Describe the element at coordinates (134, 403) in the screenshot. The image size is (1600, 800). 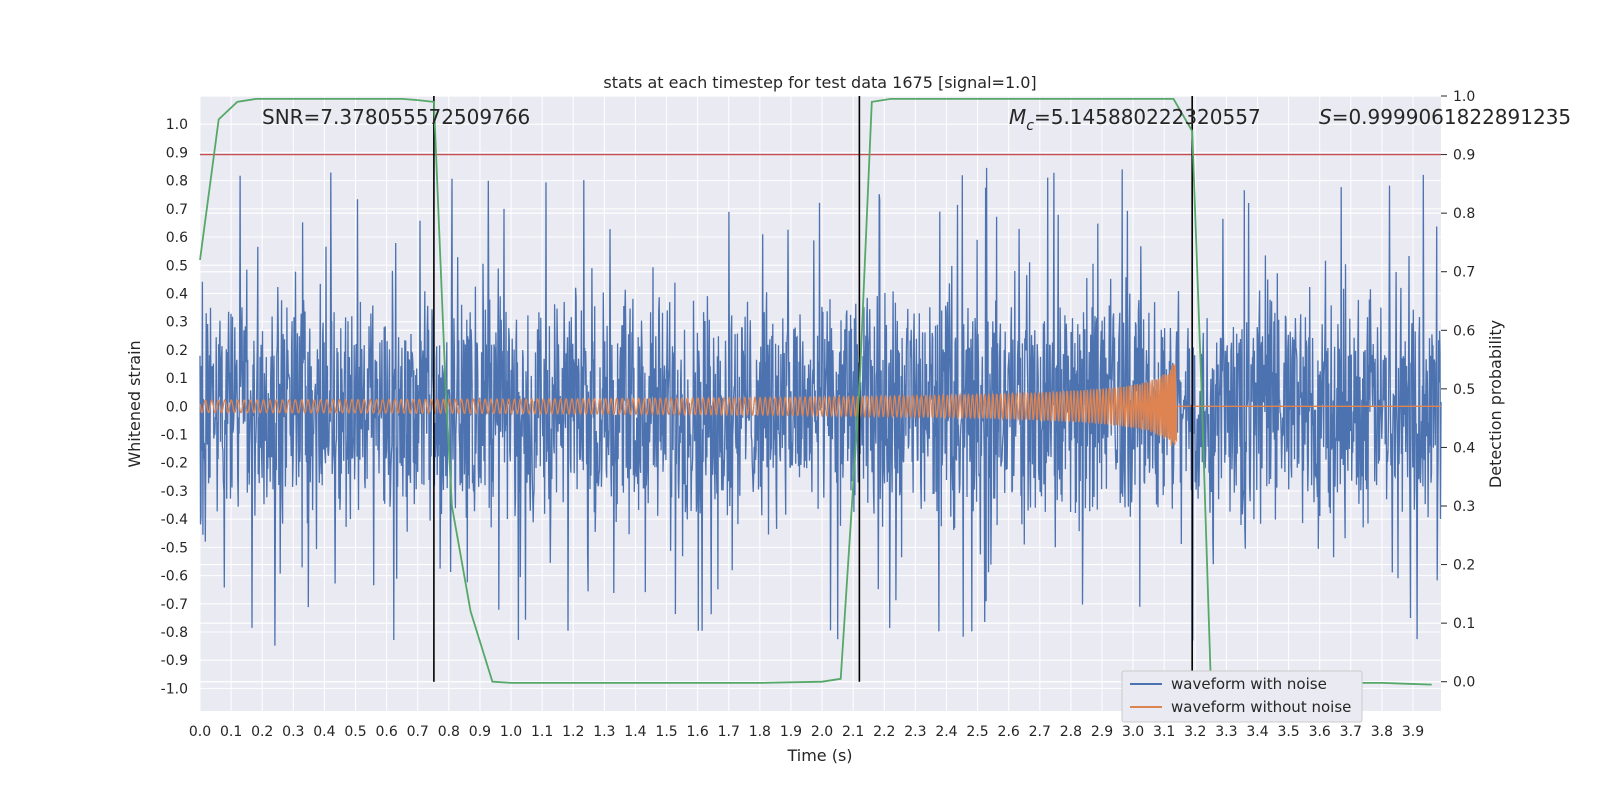
I see `y-axis-label: Whitened strain` at that location.